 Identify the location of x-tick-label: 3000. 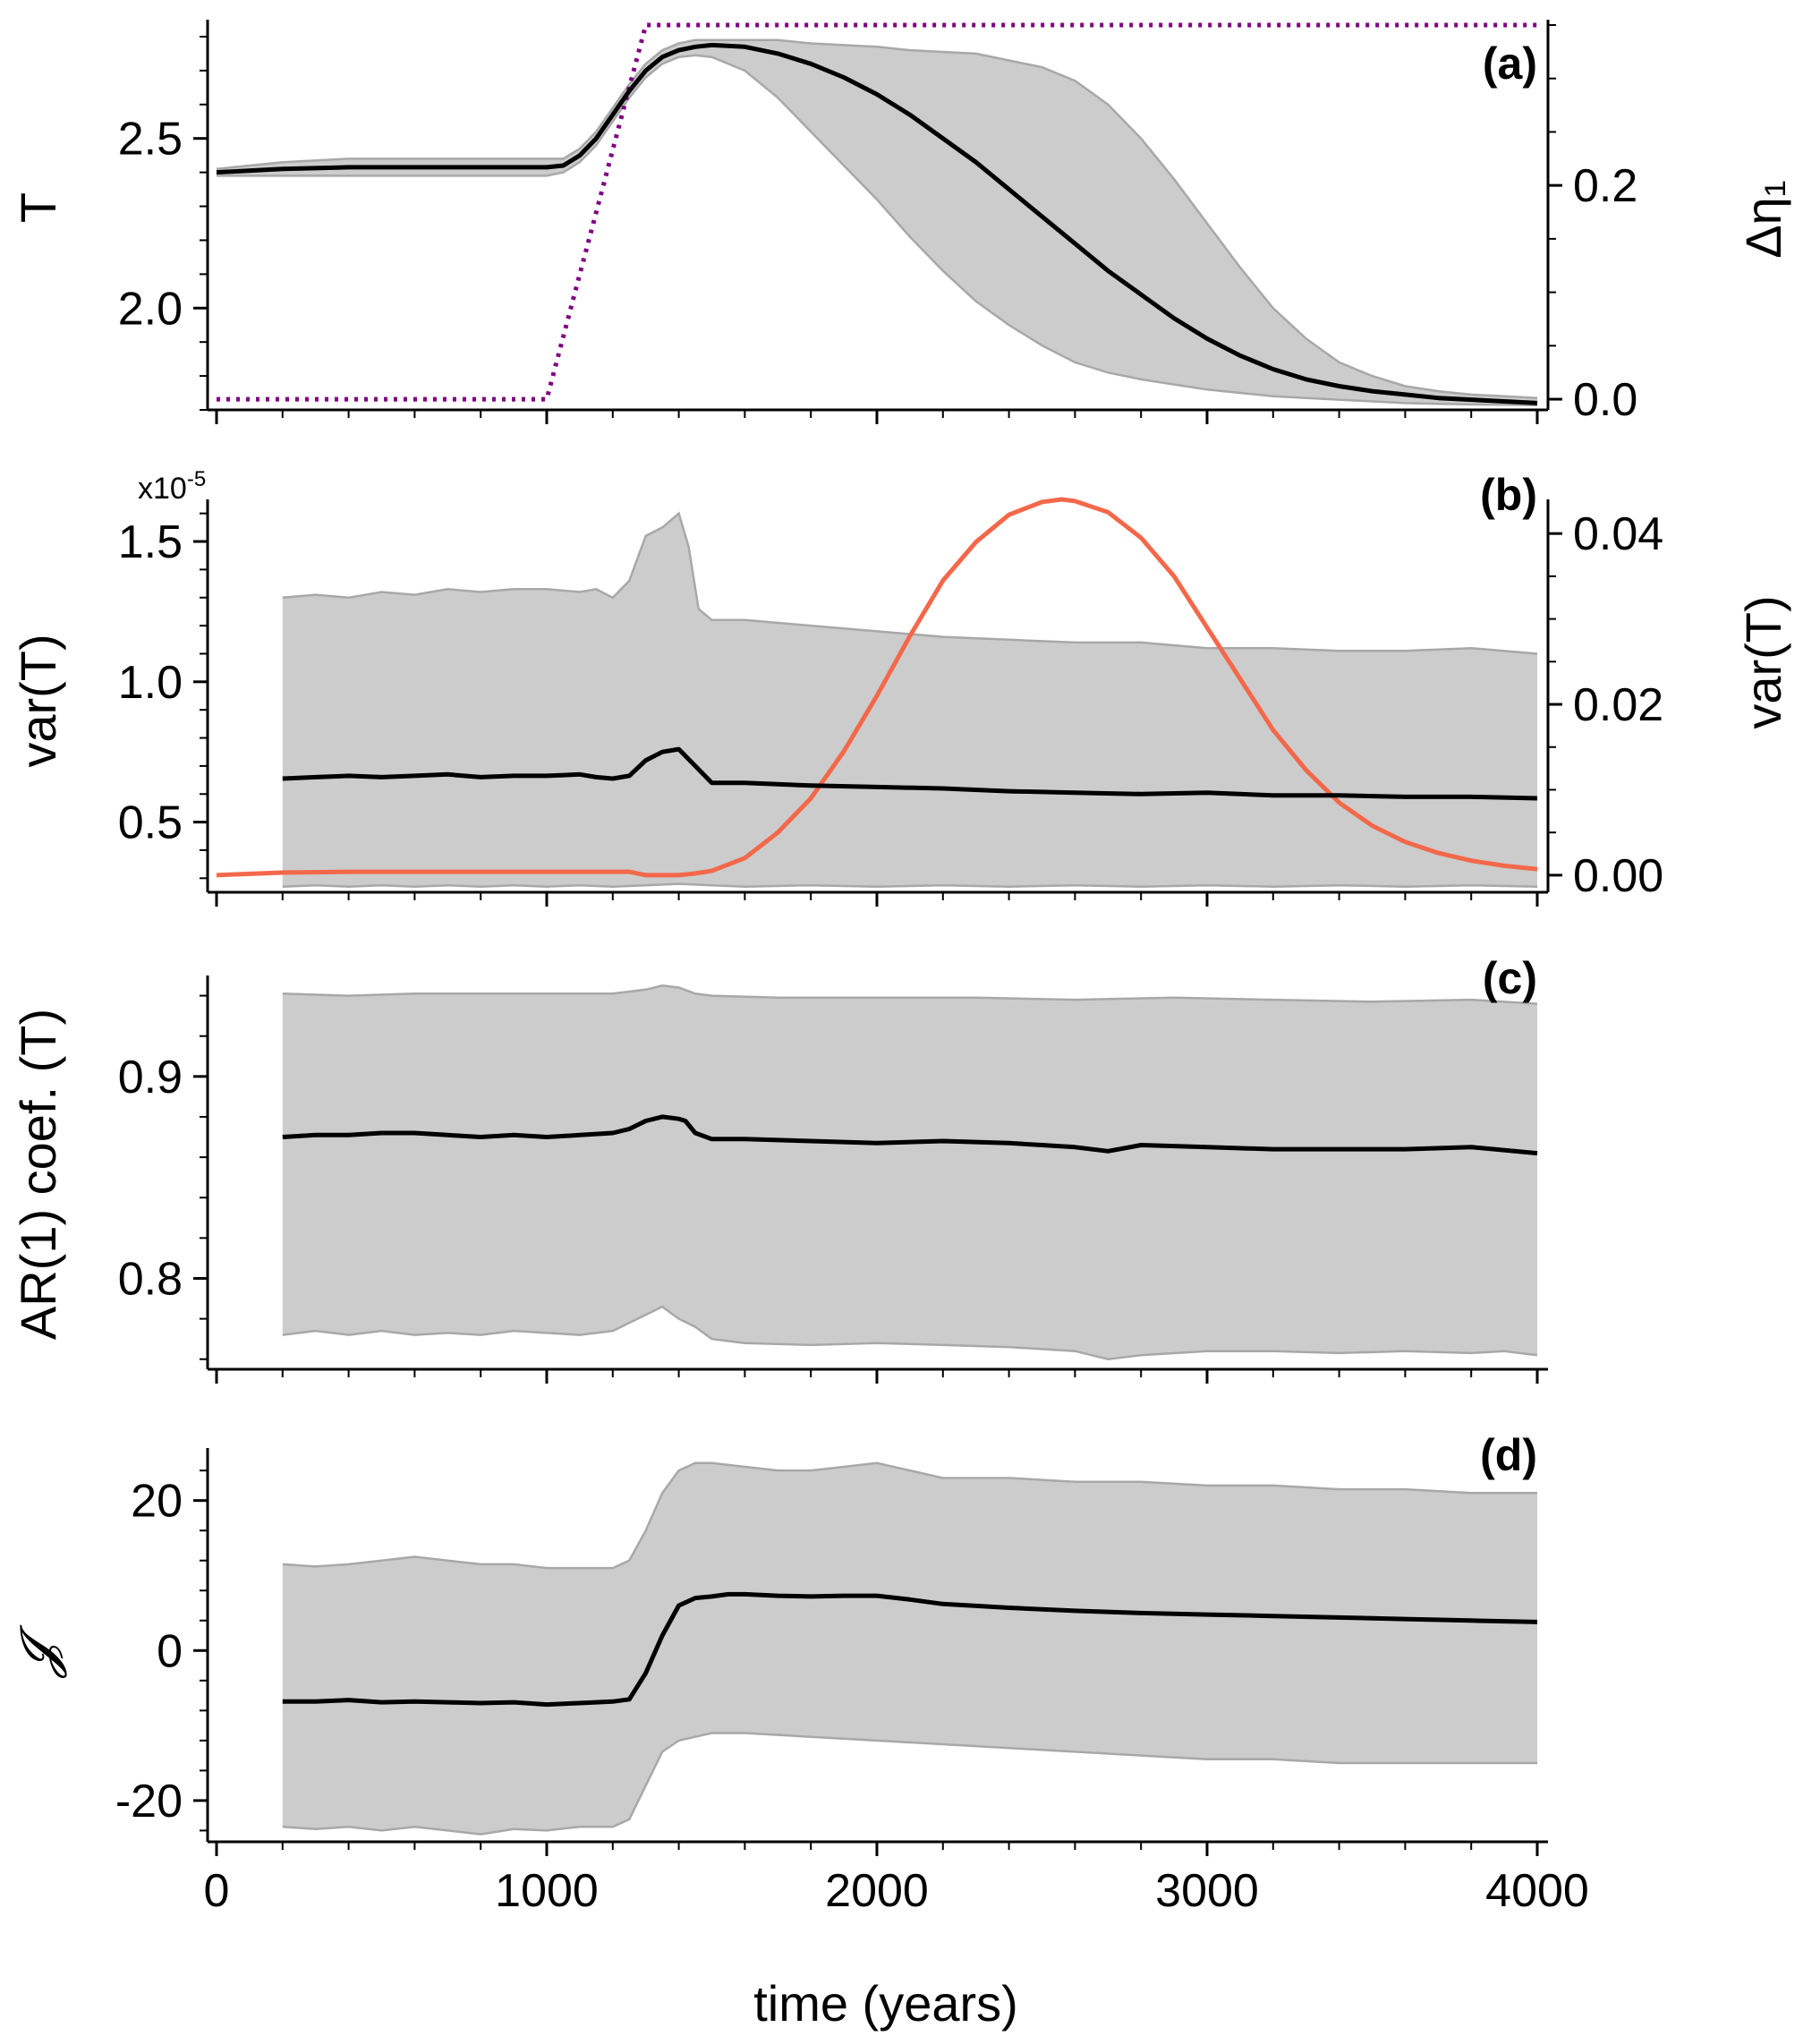
(1207, 1891).